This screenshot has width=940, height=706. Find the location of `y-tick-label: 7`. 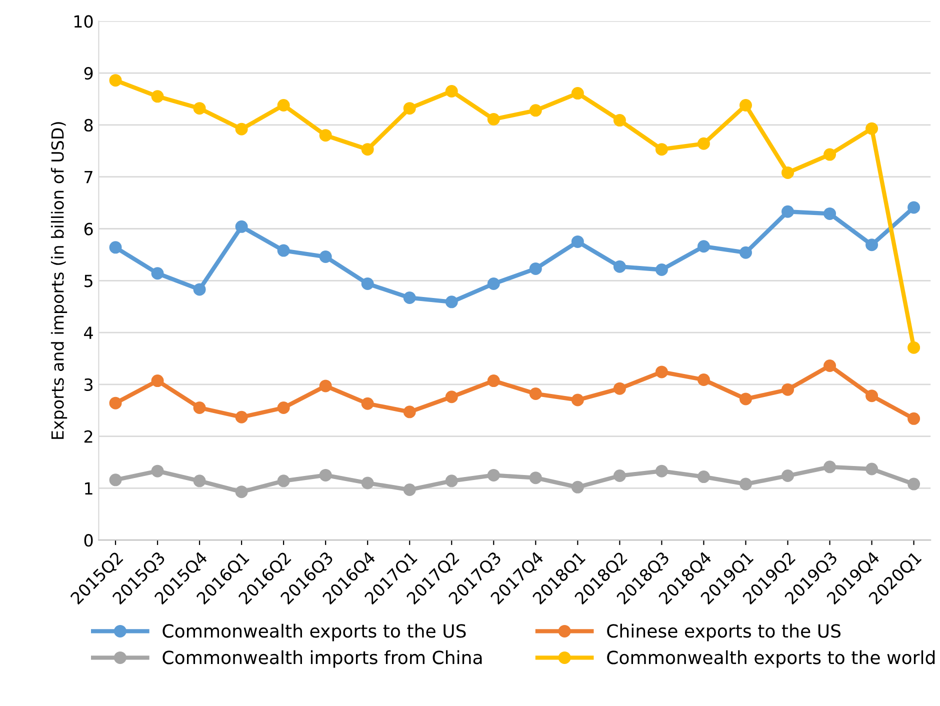

y-tick-label: 7 is located at coordinates (88, 177).